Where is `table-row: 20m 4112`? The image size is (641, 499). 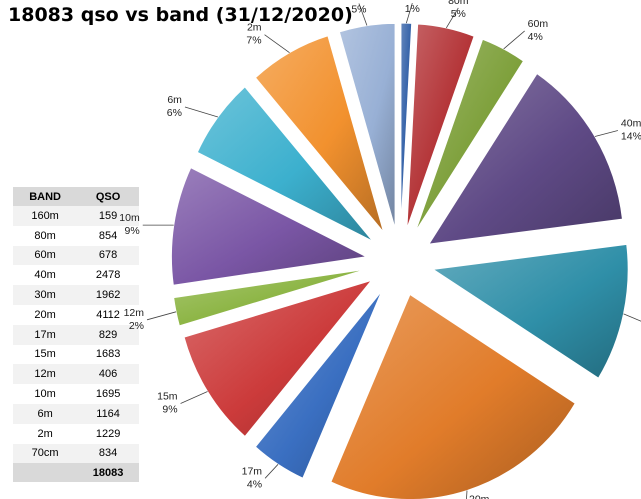
table-row: 20m 4112 is located at coordinates (76, 314).